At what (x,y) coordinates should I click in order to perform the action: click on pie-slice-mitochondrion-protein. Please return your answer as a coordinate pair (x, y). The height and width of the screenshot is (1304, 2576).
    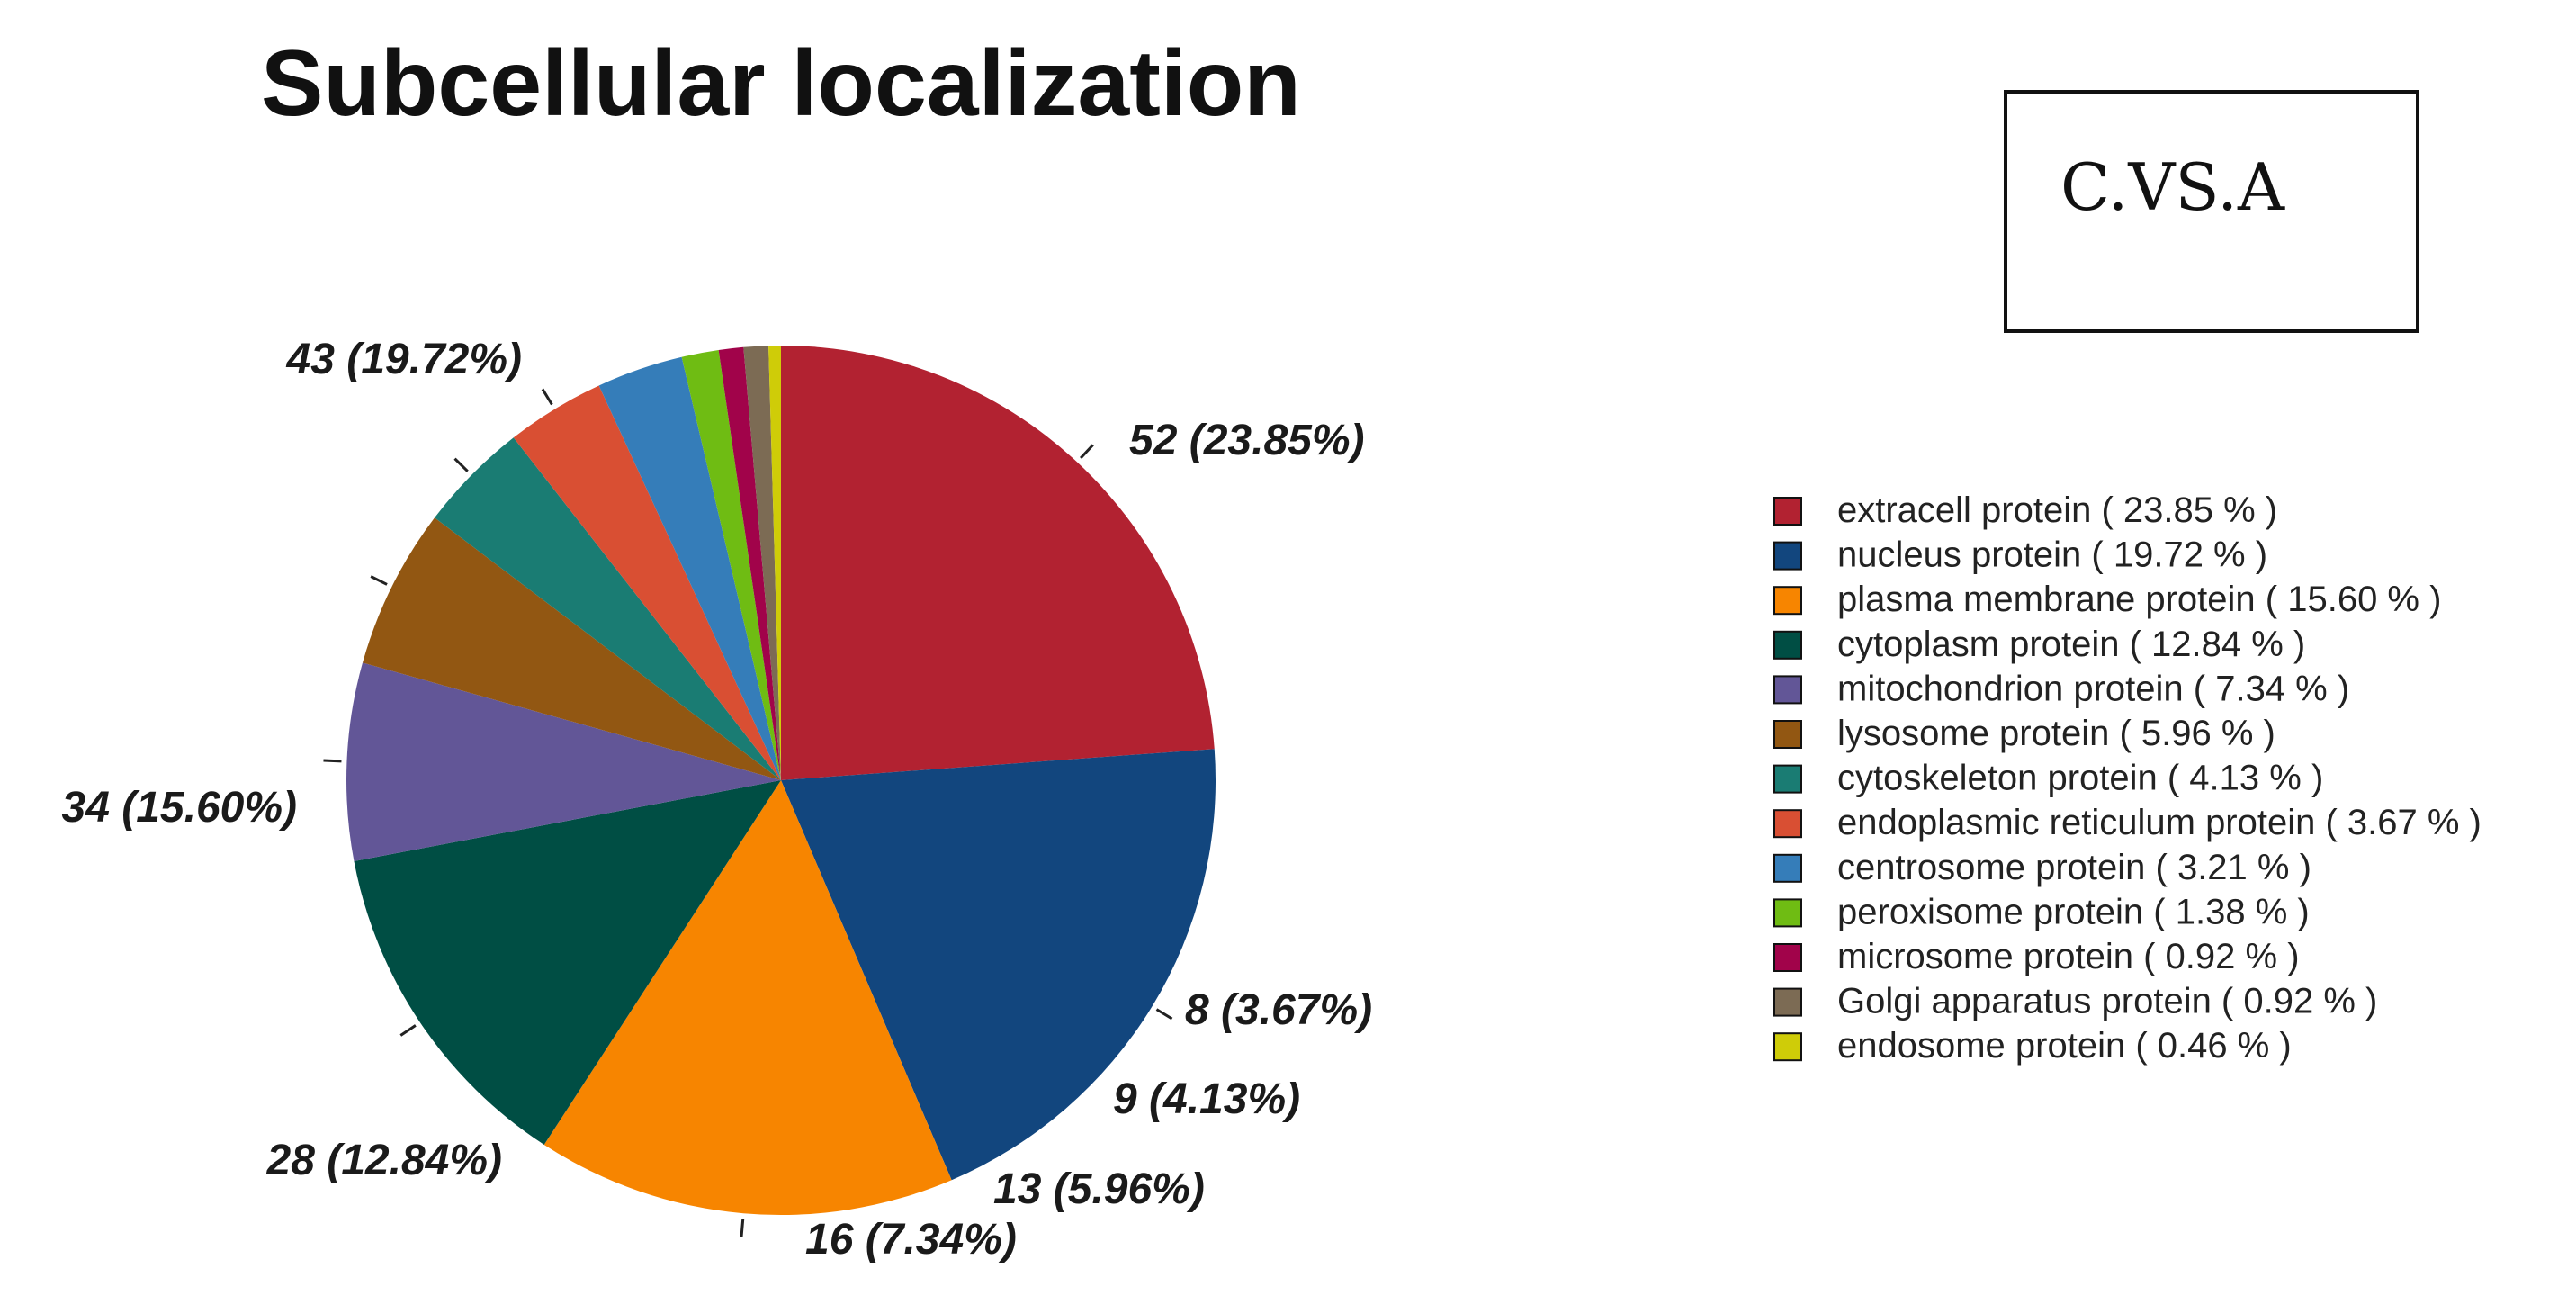
    Looking at the image, I should click on (564, 761).